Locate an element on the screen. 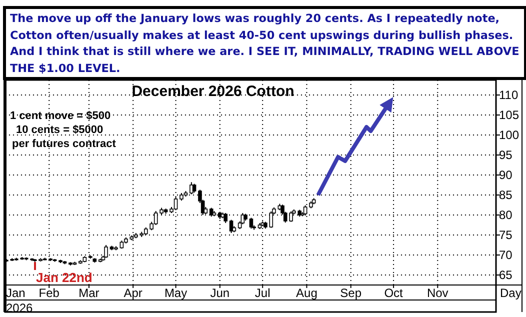  y-tick-label: 65 is located at coordinates (506, 275).